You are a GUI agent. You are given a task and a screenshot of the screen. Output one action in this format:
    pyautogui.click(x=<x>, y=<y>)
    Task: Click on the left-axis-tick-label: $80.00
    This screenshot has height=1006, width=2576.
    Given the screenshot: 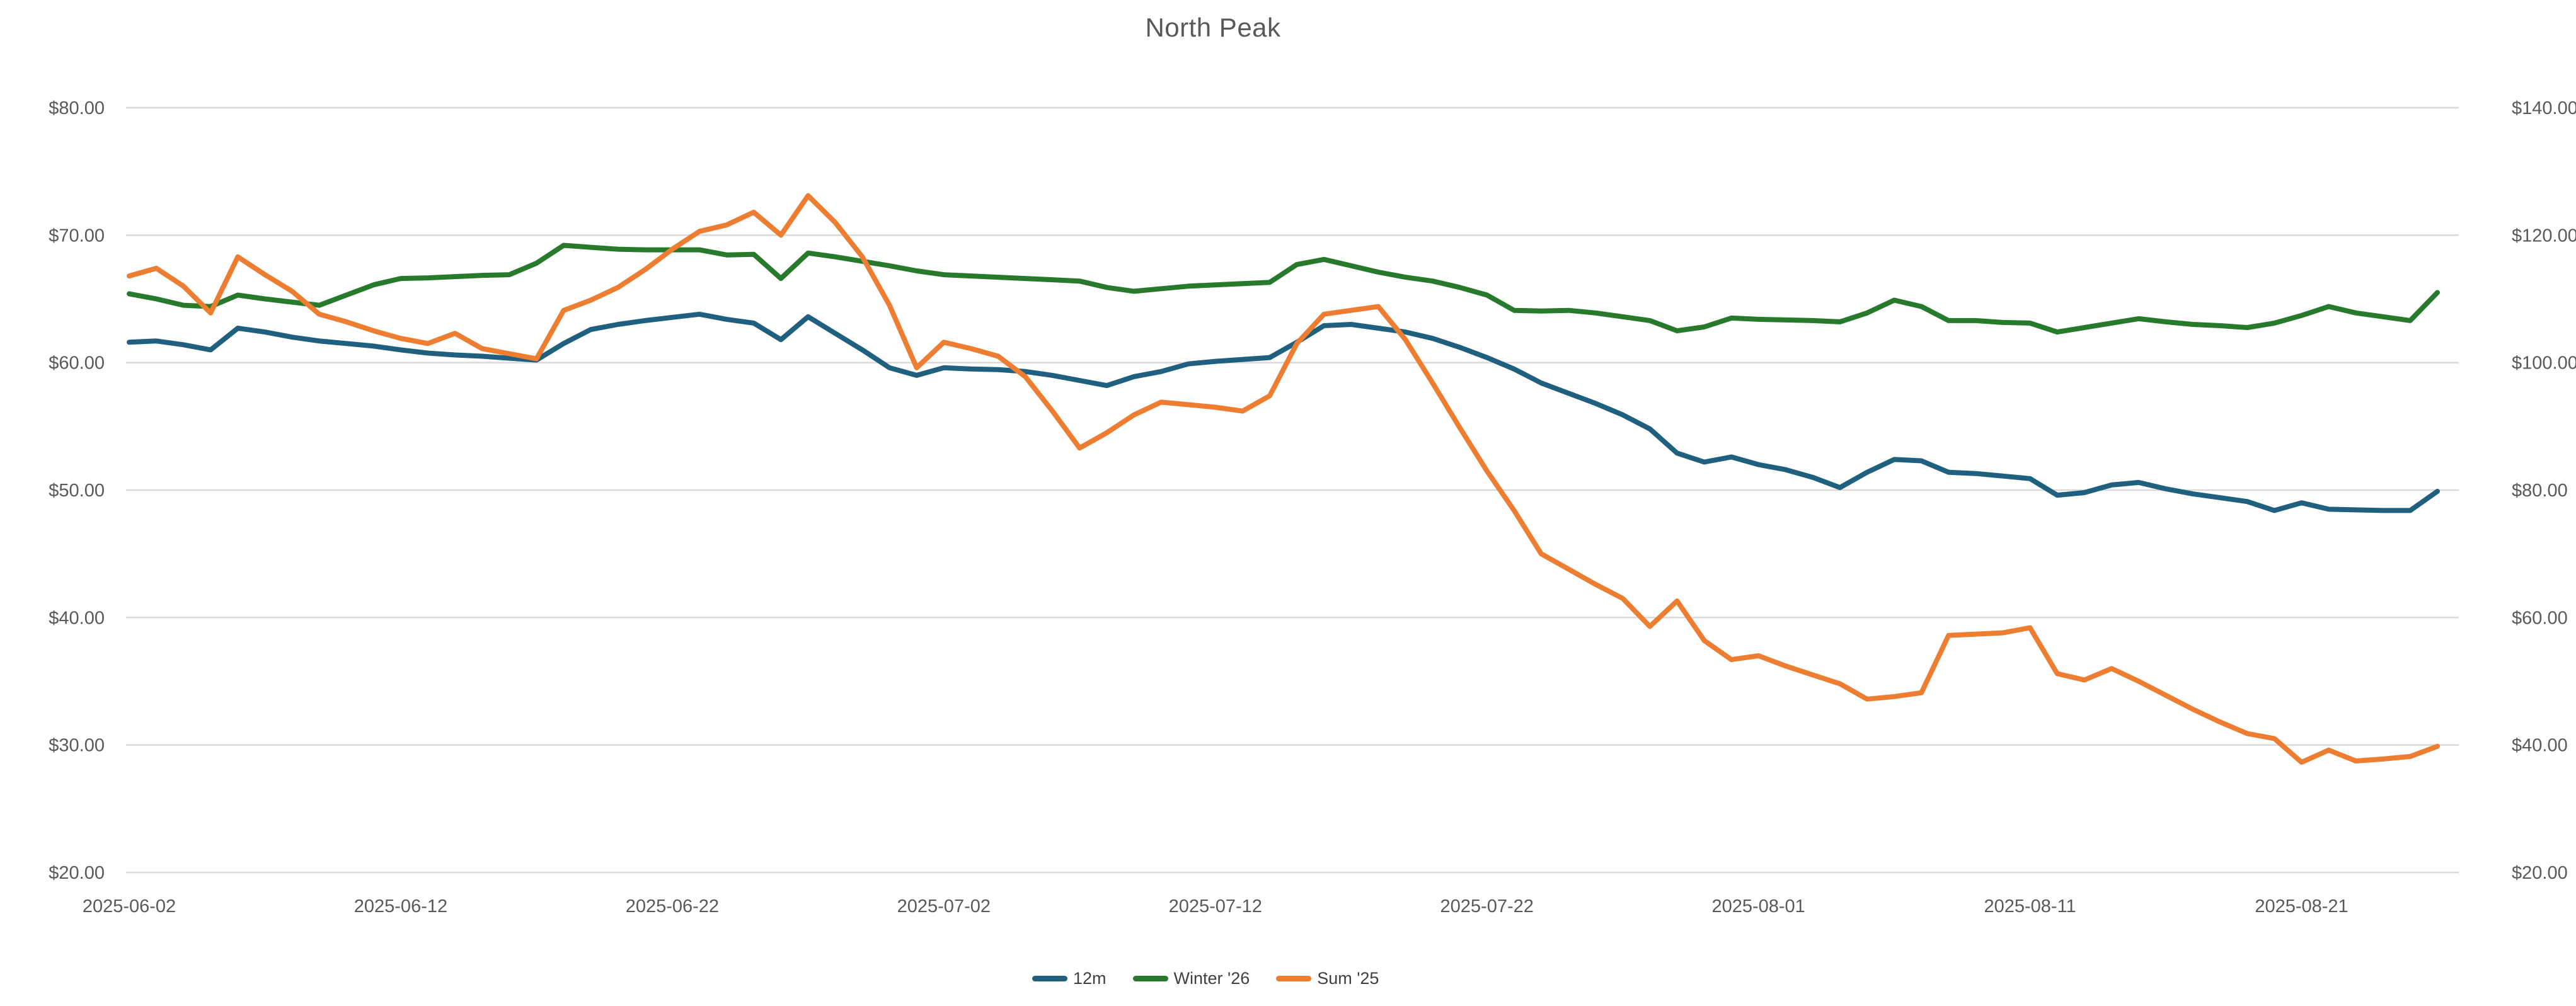 What is the action you would take?
    pyautogui.click(x=77, y=108)
    